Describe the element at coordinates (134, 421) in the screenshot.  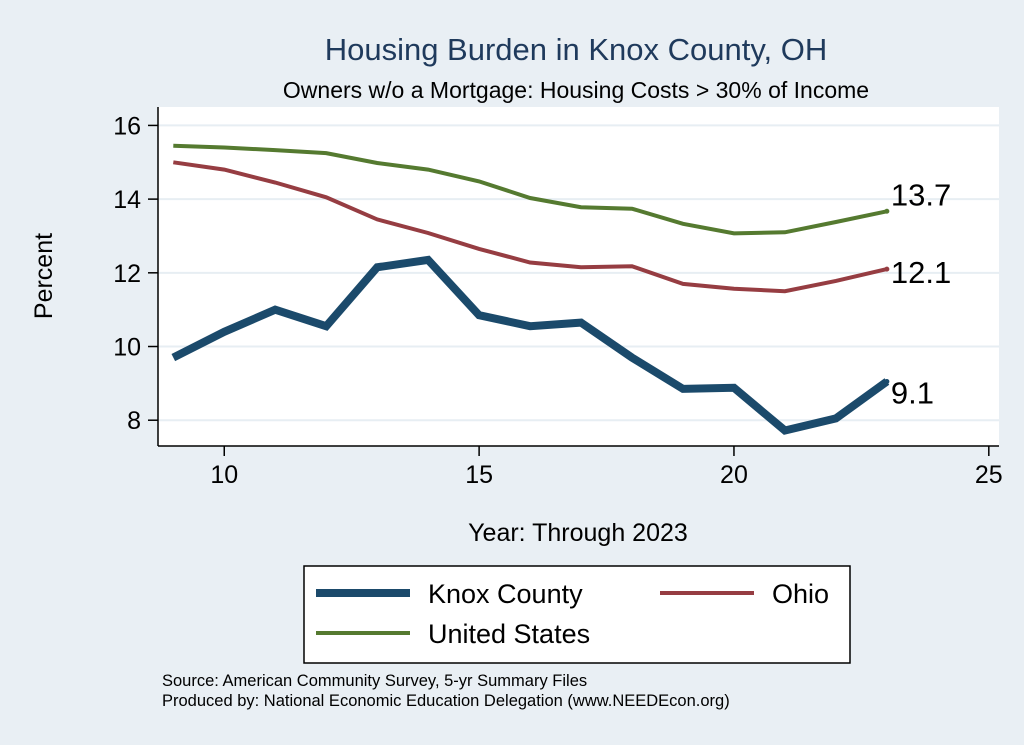
I see `y-tick-label: 8` at that location.